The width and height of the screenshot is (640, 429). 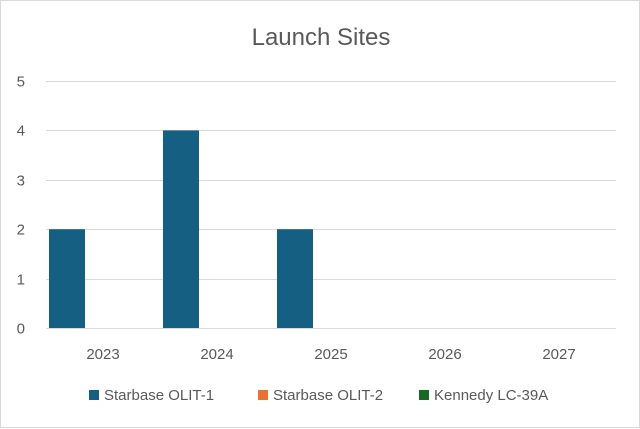 I want to click on y-tick-label: 5, so click(x=21, y=82).